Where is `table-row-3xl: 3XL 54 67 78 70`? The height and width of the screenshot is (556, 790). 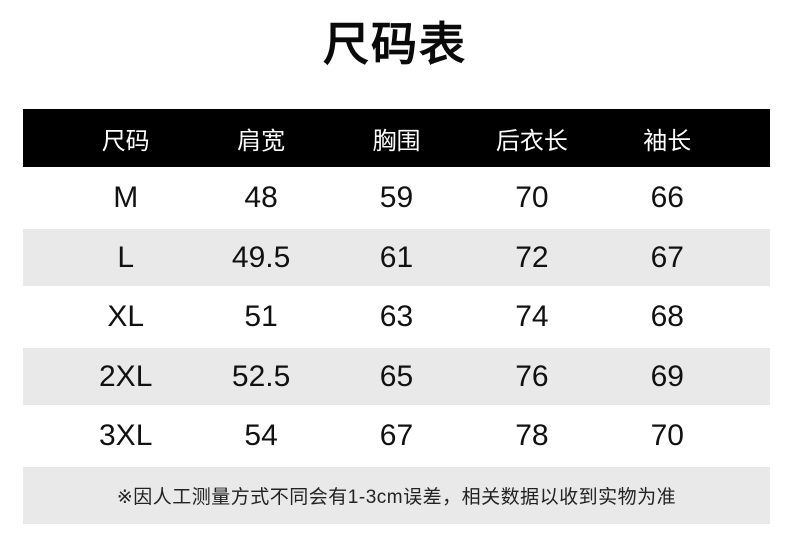 table-row-3xl: 3XL 54 67 78 70 is located at coordinates (396, 436).